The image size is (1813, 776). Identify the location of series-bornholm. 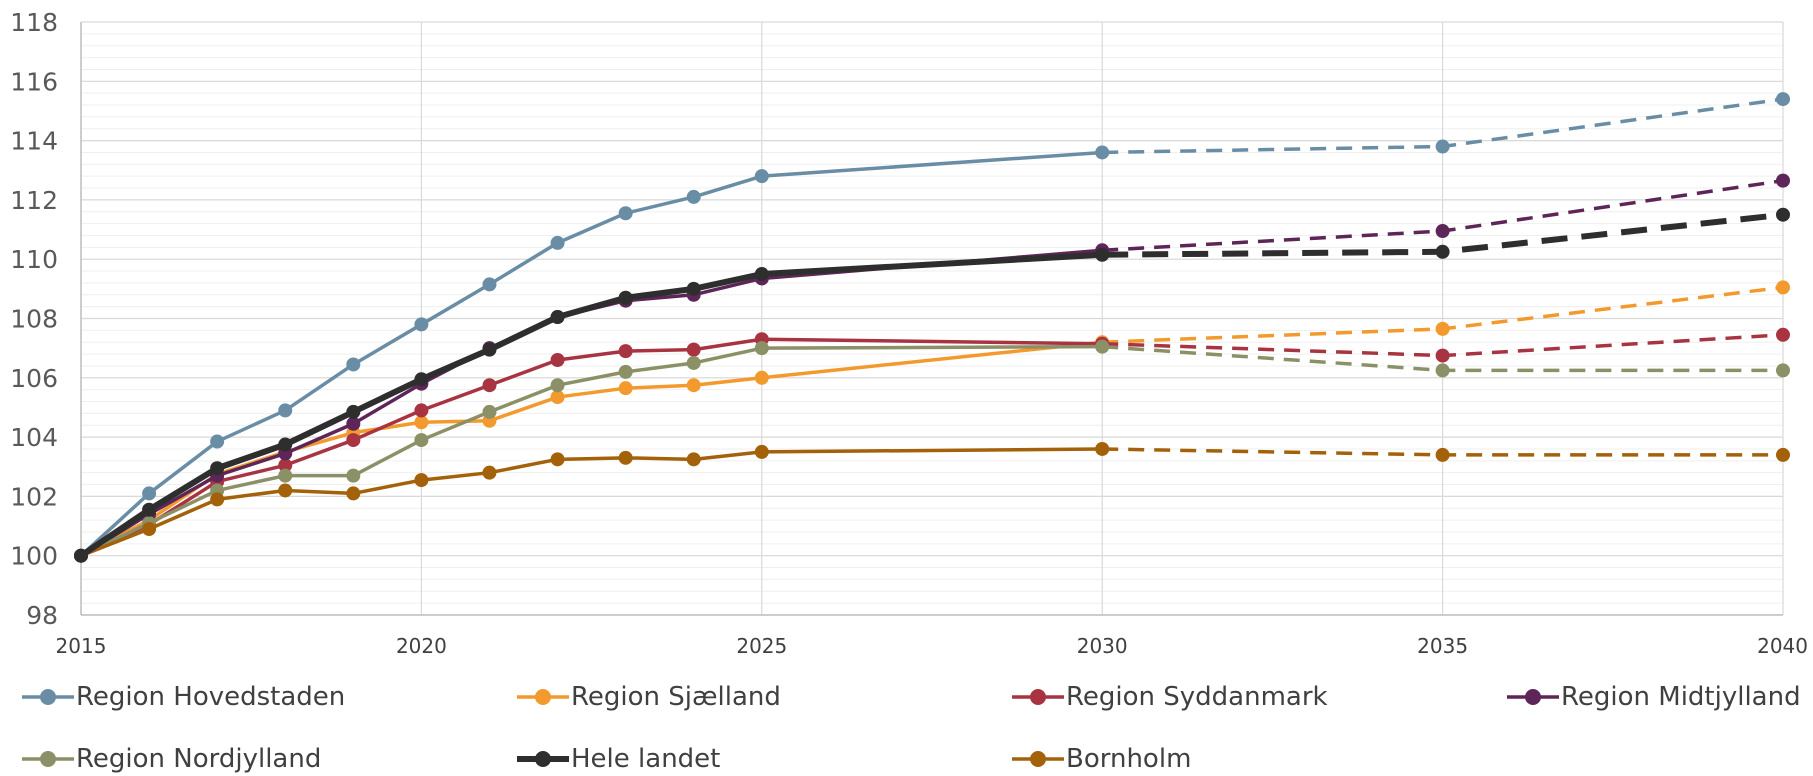
(932, 502).